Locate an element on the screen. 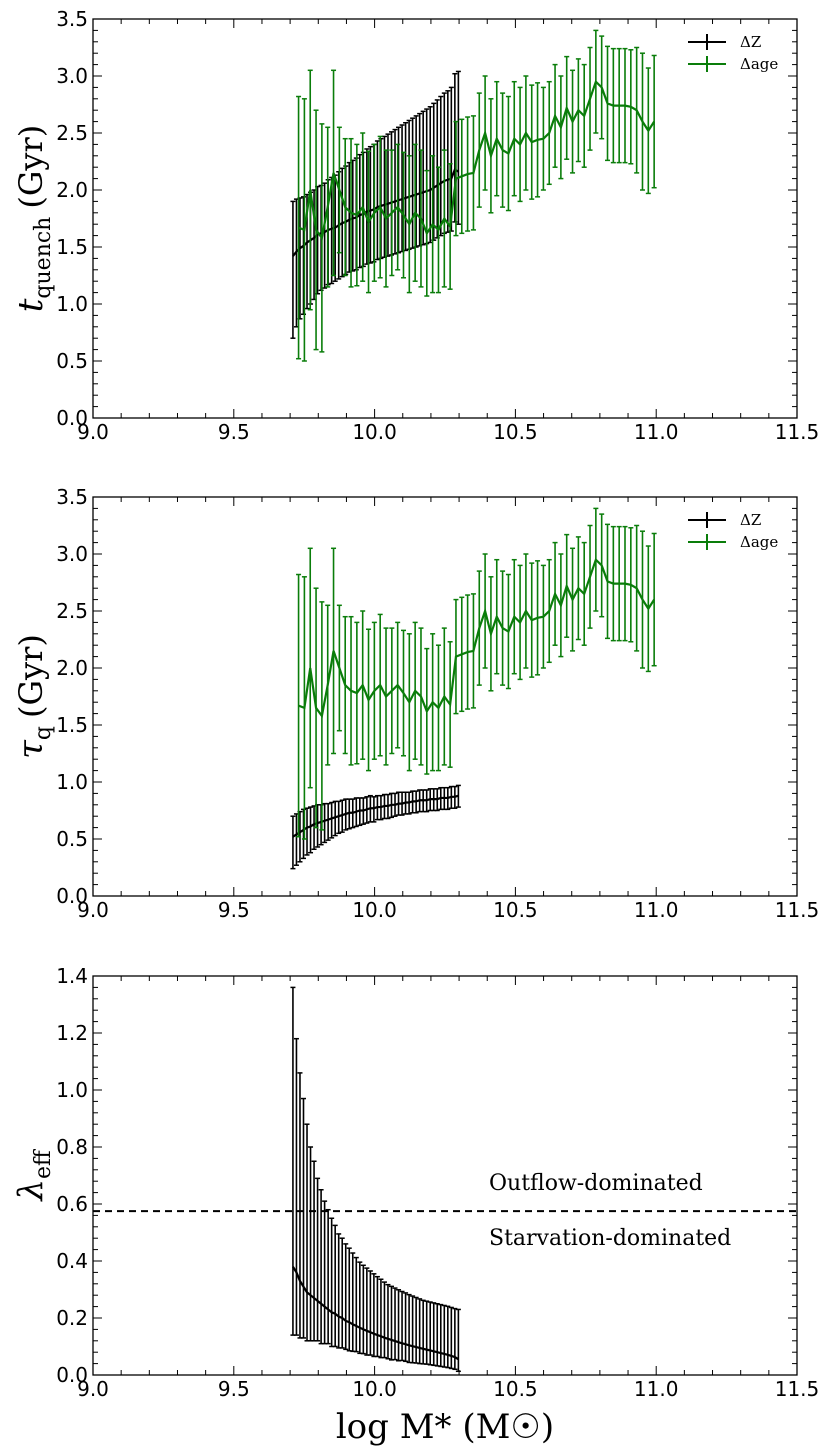 Image resolution: width=831 pixels, height=1452 pixels. y-tick-label: 1.2 is located at coordinates (72, 1033).